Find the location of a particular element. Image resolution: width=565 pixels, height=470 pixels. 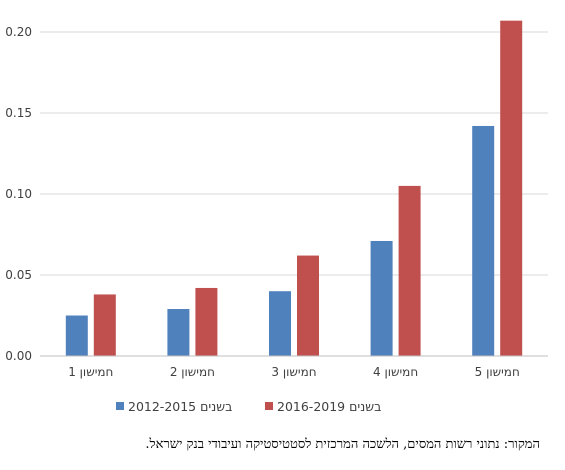

y-tick-label: 0.00 is located at coordinates (18, 356).